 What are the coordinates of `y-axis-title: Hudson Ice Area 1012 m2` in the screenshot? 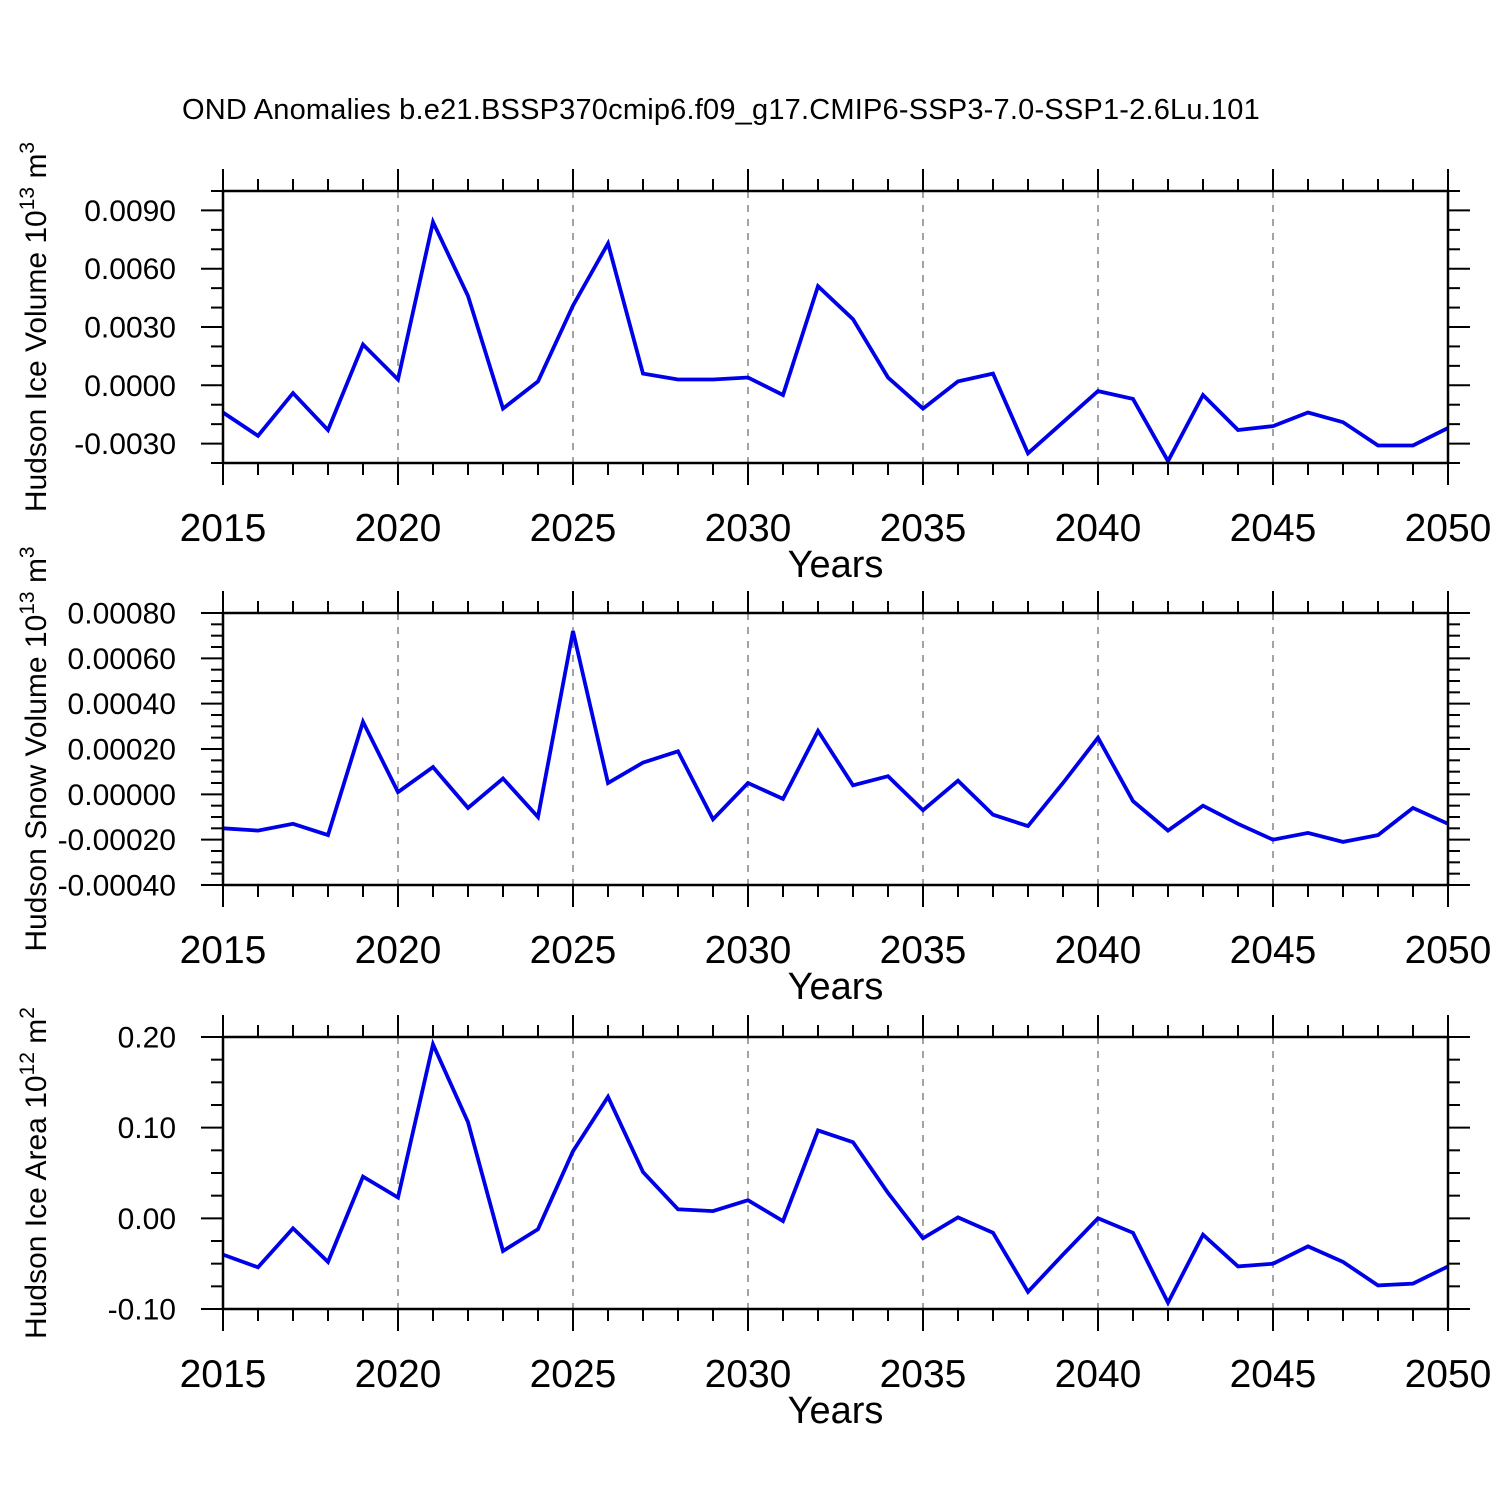 It's located at (34, 1173).